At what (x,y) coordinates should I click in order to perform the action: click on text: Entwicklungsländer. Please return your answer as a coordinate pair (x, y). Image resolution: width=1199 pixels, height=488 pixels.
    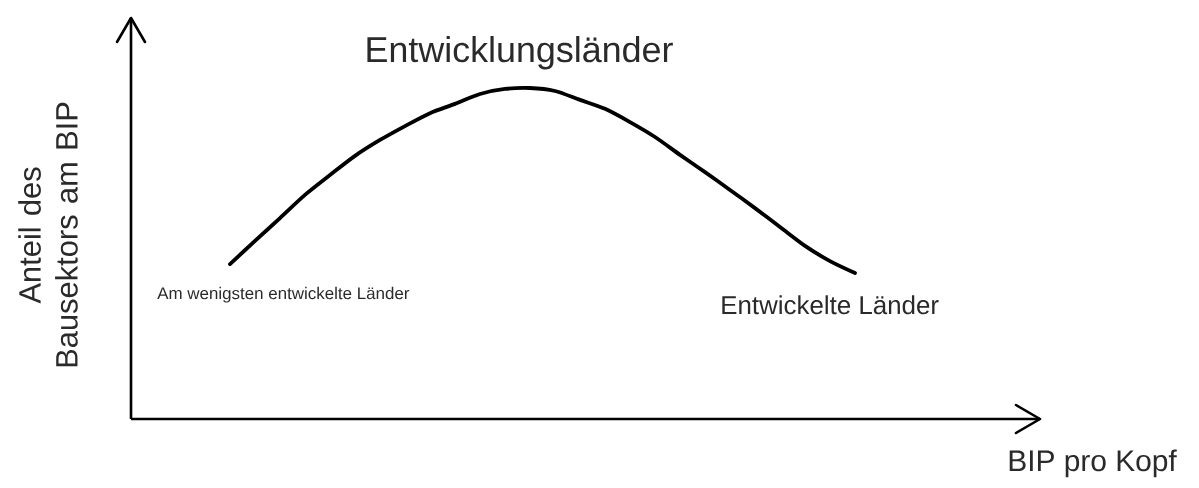
    Looking at the image, I should click on (520, 53).